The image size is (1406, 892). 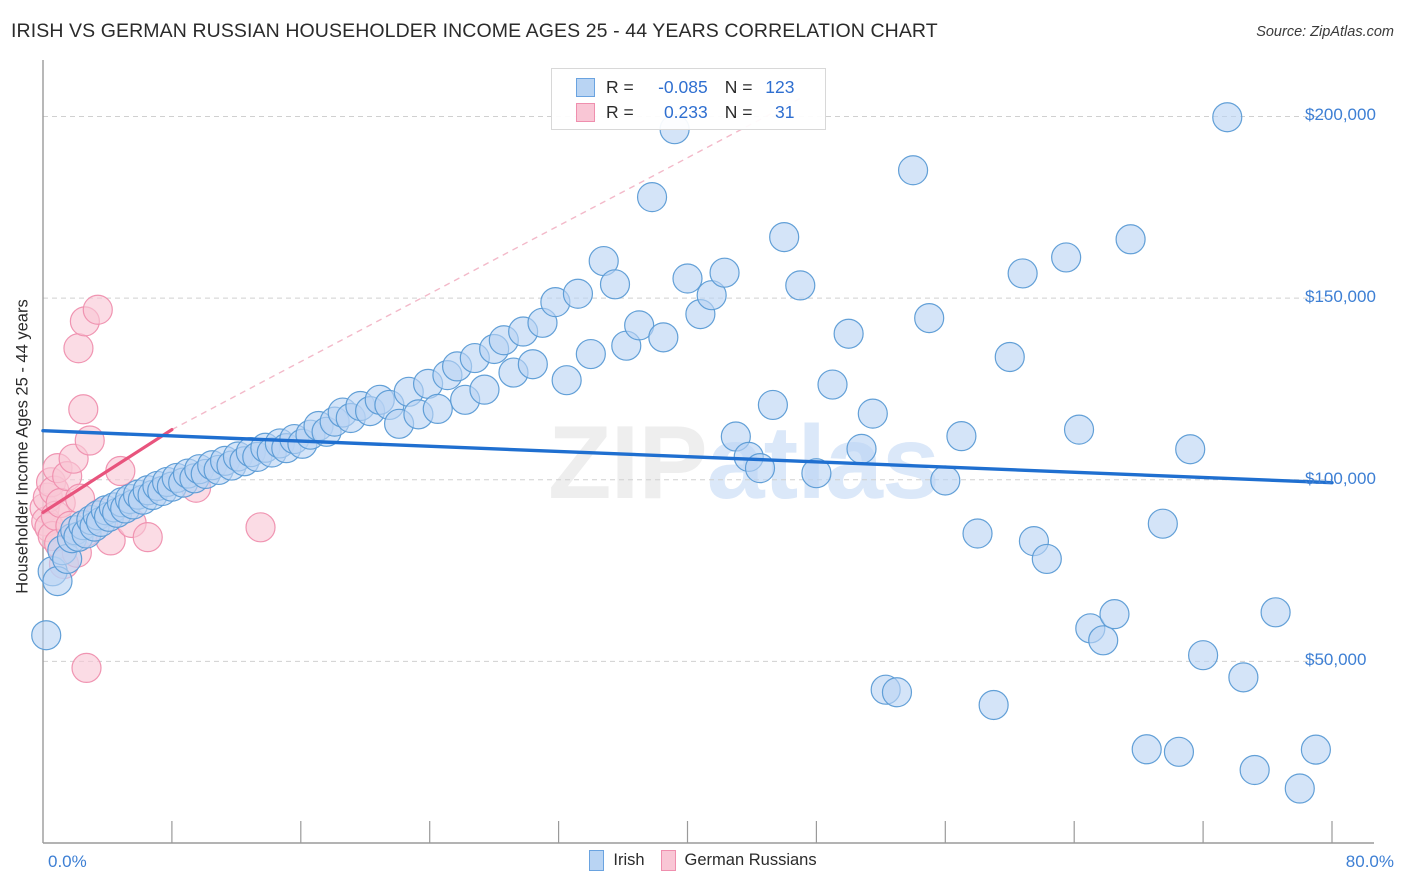 What do you see at coordinates (750, 860) in the screenshot?
I see `series-label-german-russians: German Russians` at bounding box center [750, 860].